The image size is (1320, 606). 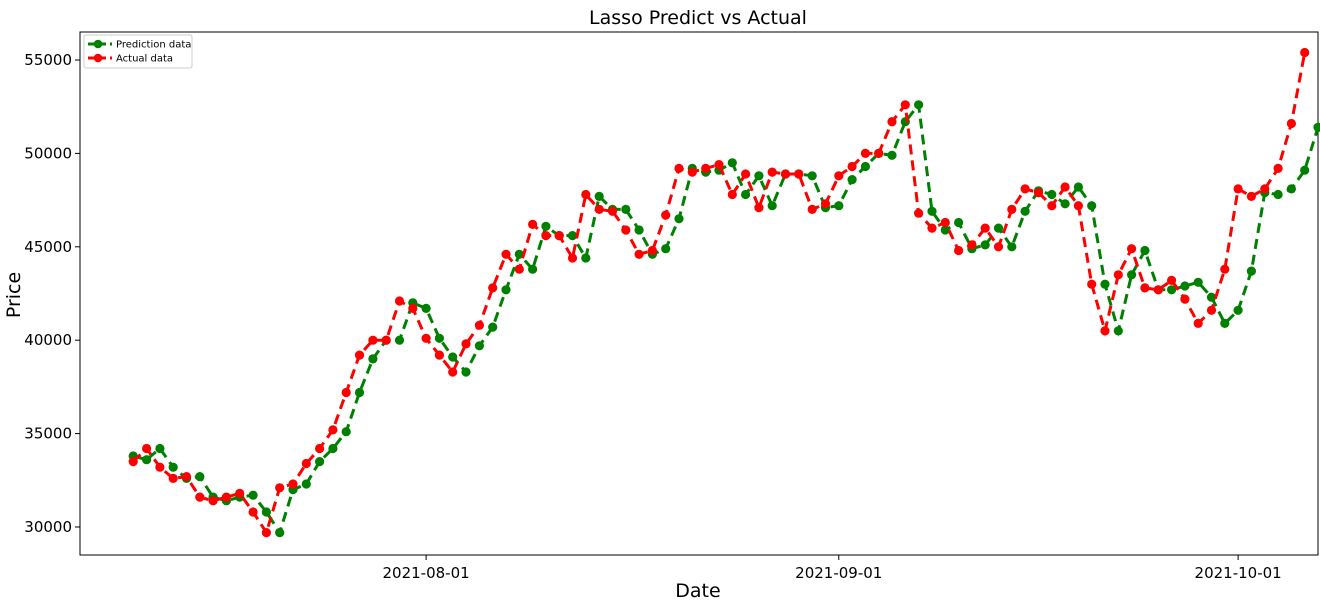 I want to click on y-tick-label: 35000, so click(x=48, y=434).